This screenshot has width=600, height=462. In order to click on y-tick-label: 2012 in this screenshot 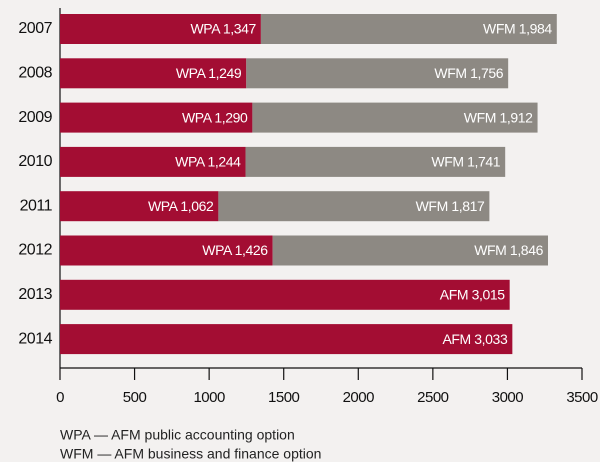, I will do `click(35, 250)`.